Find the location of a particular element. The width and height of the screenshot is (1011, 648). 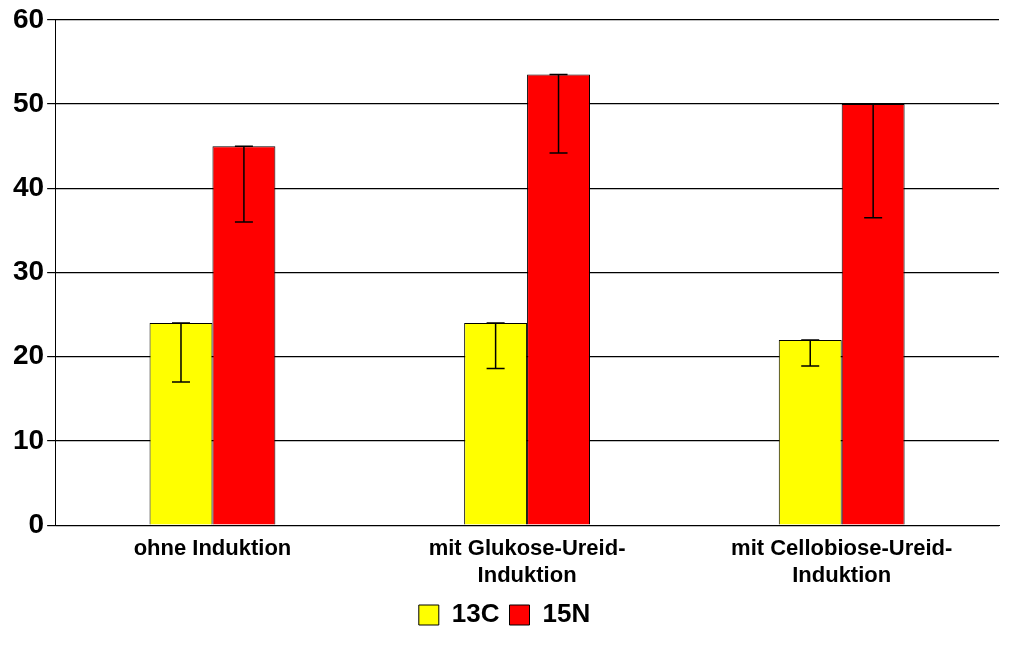

legend-label: 13C is located at coordinates (475, 613).